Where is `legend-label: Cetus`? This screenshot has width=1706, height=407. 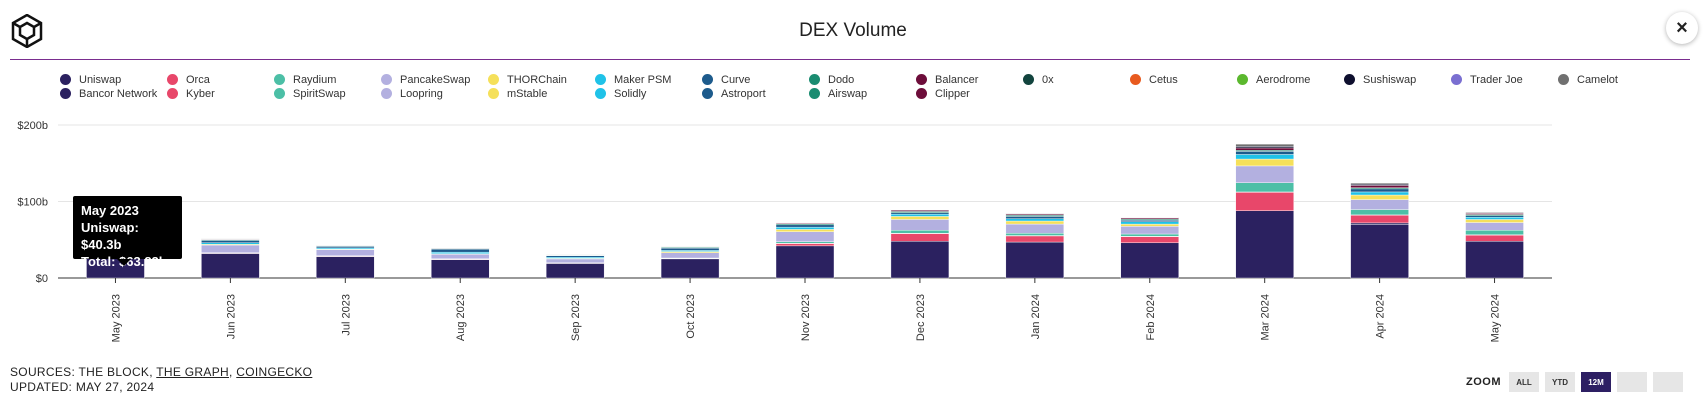 legend-label: Cetus is located at coordinates (1163, 80).